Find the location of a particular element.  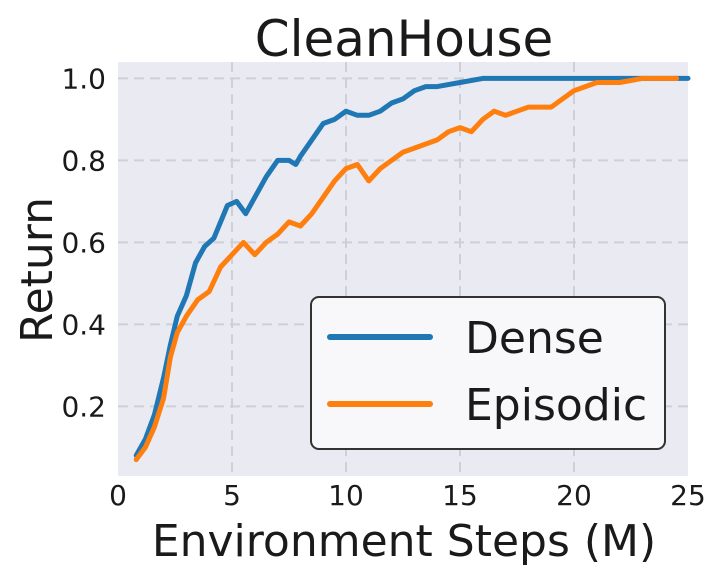

x-tick-label: 20 is located at coordinates (574, 495).